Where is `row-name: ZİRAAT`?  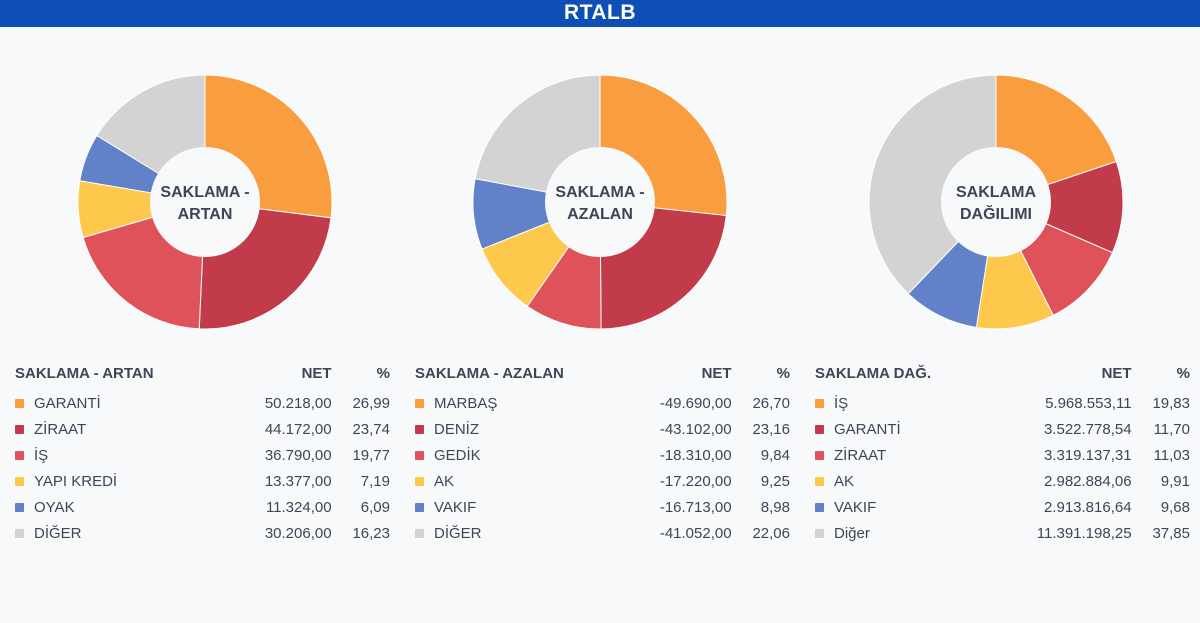 row-name: ZİRAAT is located at coordinates (924, 455).